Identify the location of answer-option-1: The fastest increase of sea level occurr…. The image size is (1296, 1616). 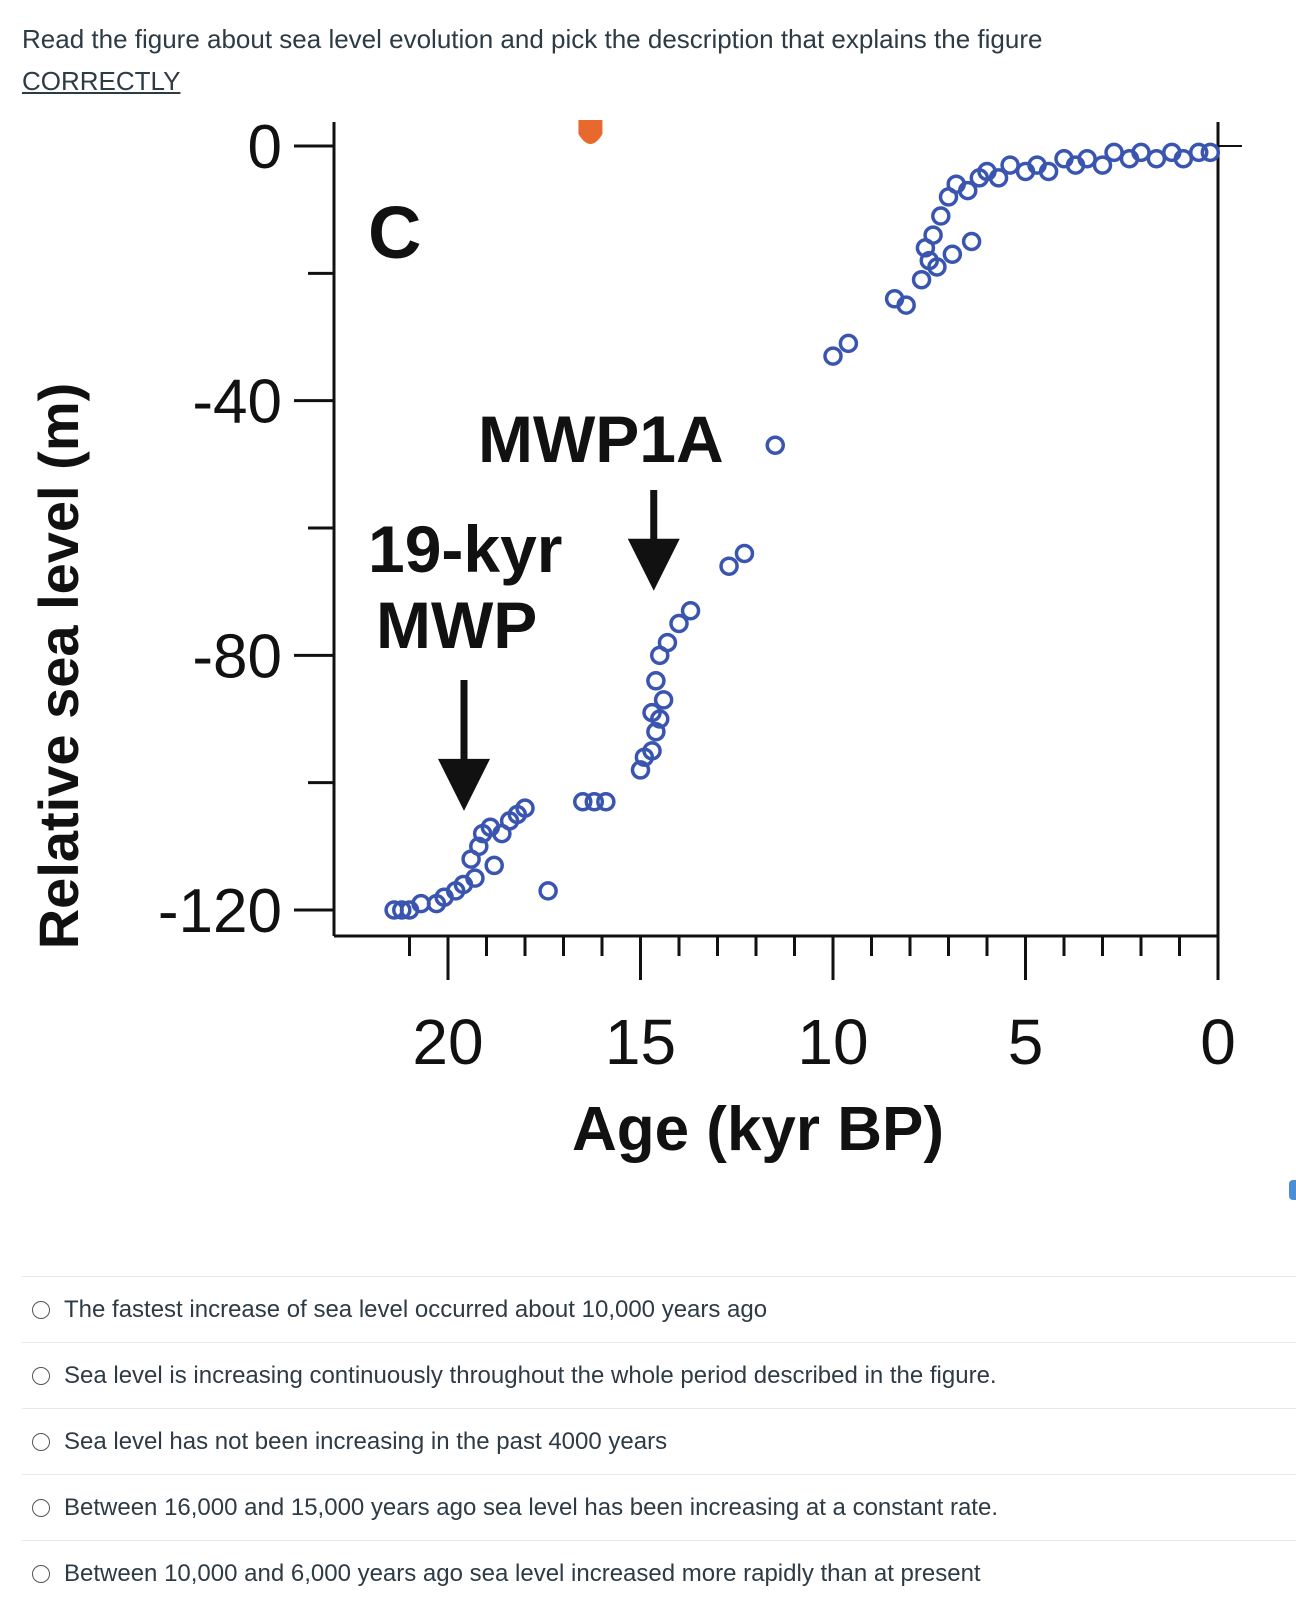
(659, 1309).